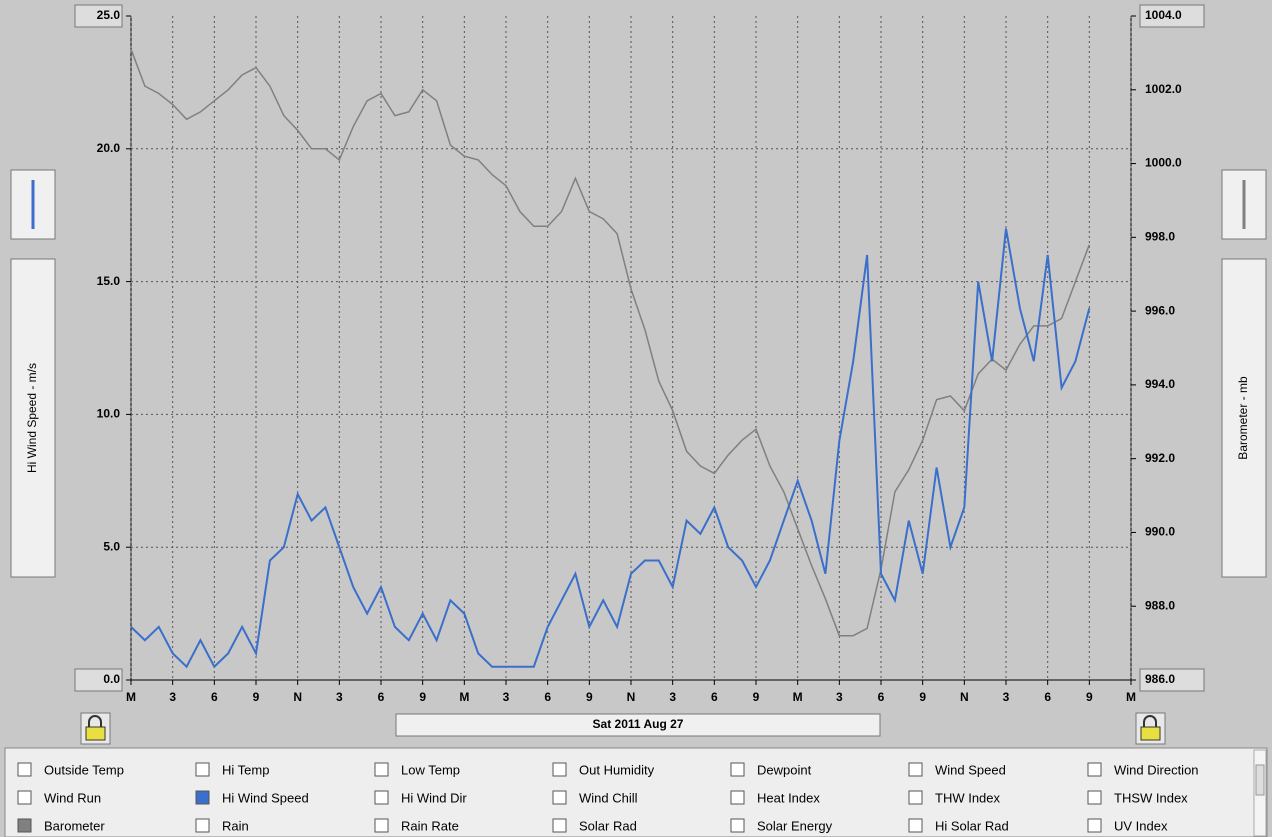 This screenshot has width=1272, height=837. What do you see at coordinates (430, 769) in the screenshot?
I see `checkbox-label: Low Temp` at bounding box center [430, 769].